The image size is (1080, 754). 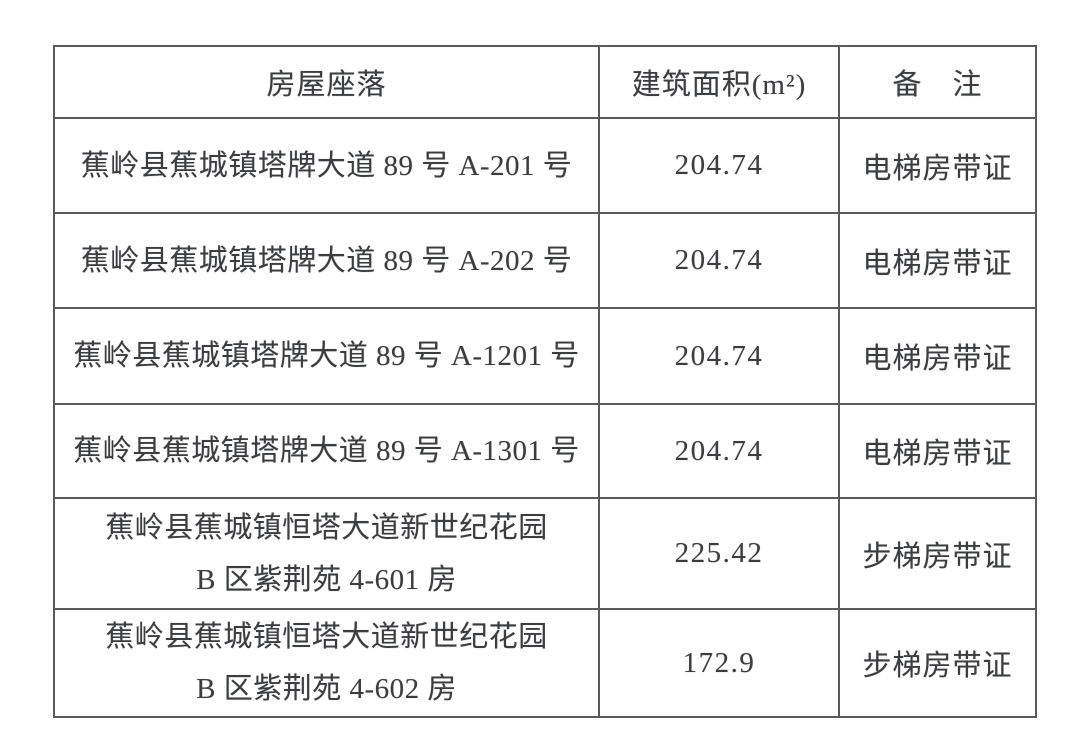 I want to click on table-row: 蕉岭县蕉城镇塔牌大道 89 号 A-202 号 204.74 电梯房带证, so click(x=545, y=260).